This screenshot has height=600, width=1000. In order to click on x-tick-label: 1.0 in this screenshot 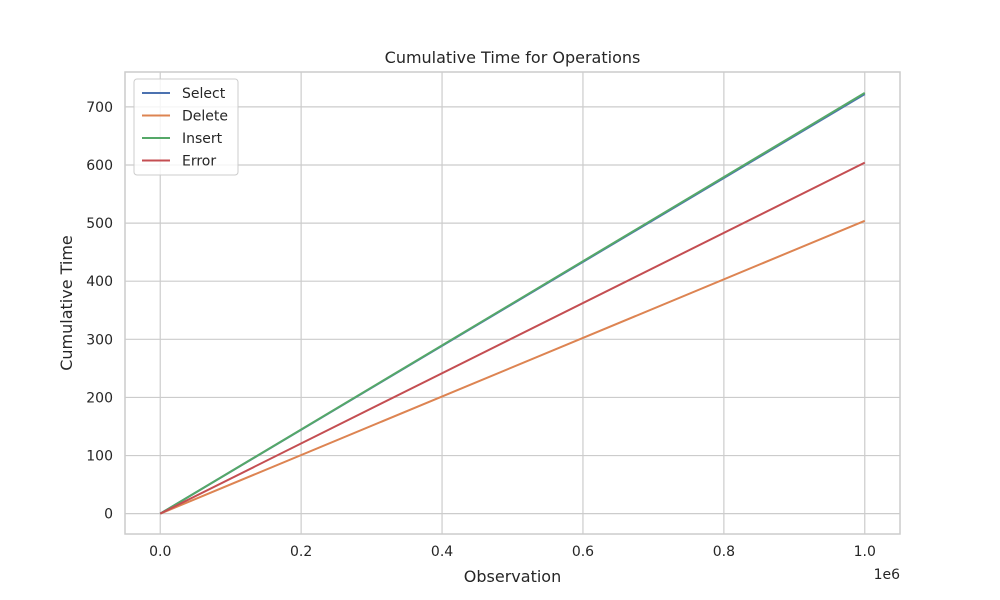, I will do `click(865, 552)`.